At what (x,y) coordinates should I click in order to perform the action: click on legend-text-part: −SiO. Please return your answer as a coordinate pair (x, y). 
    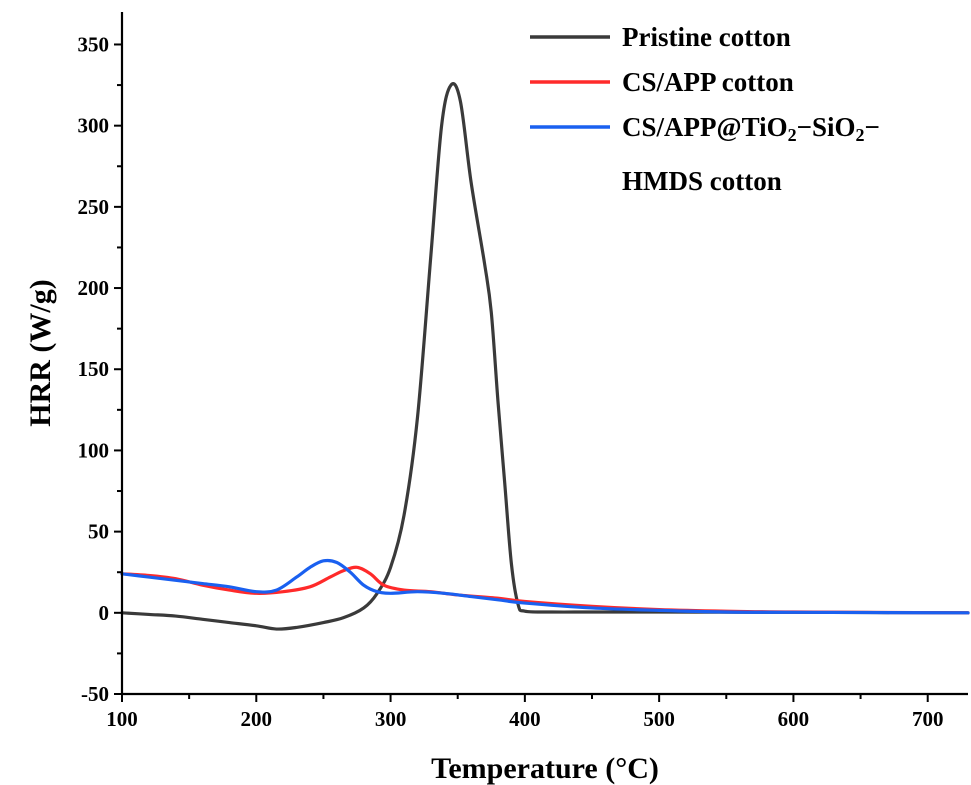
    Looking at the image, I should click on (826, 127).